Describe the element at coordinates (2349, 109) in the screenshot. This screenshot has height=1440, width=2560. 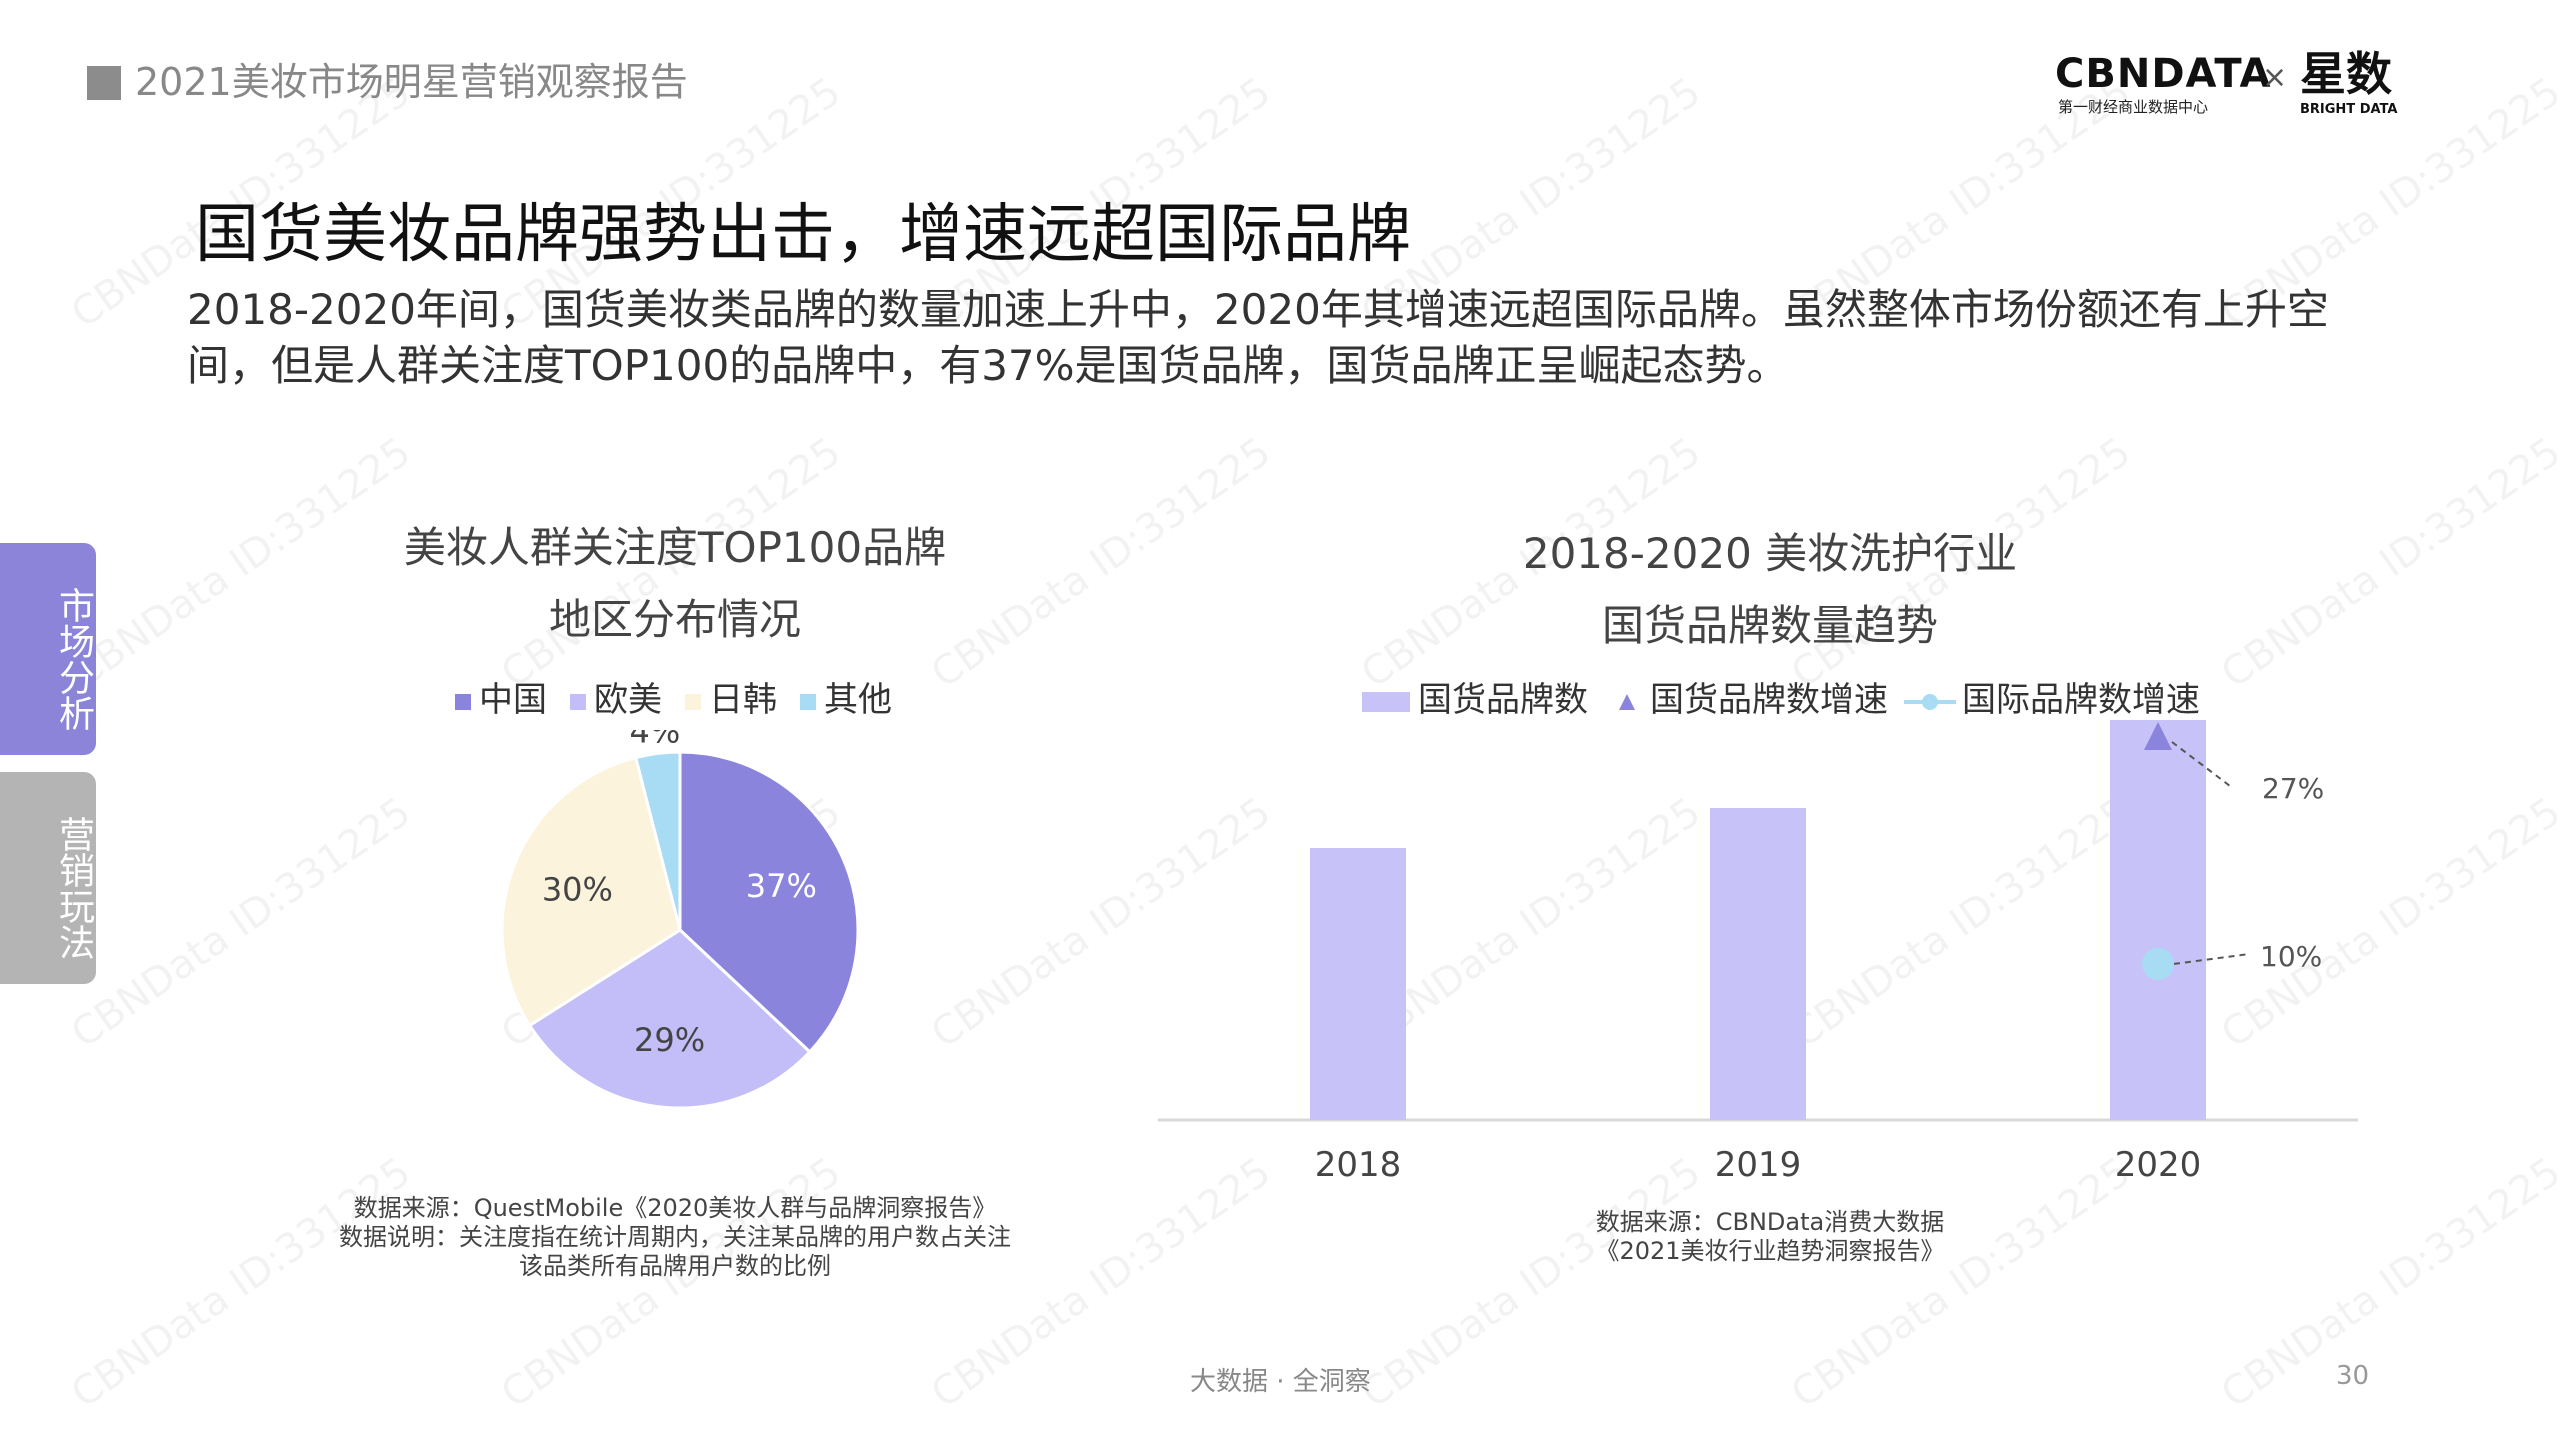
I see `brightdata-logo-subtitle: BRIGHT DATA` at that location.